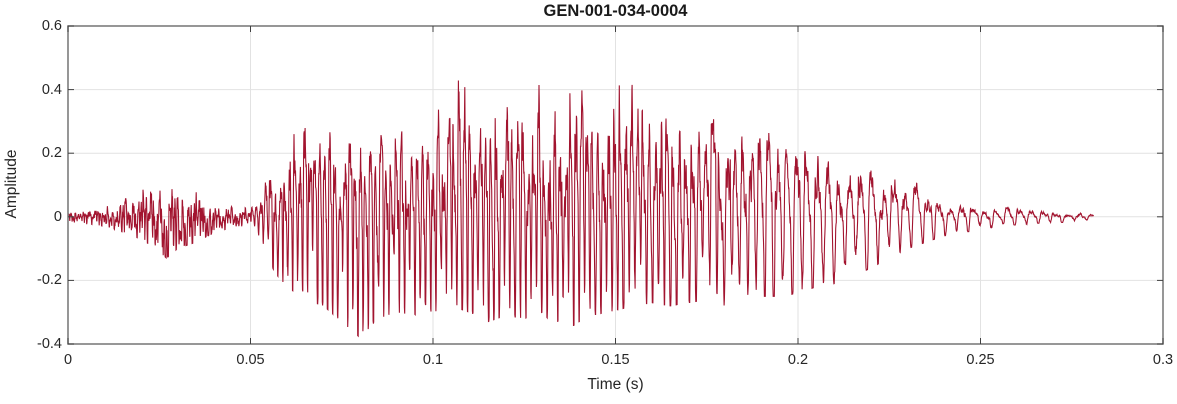 This screenshot has width=1177, height=404. I want to click on y-tick-label-0.4: 0.4, so click(51, 89).